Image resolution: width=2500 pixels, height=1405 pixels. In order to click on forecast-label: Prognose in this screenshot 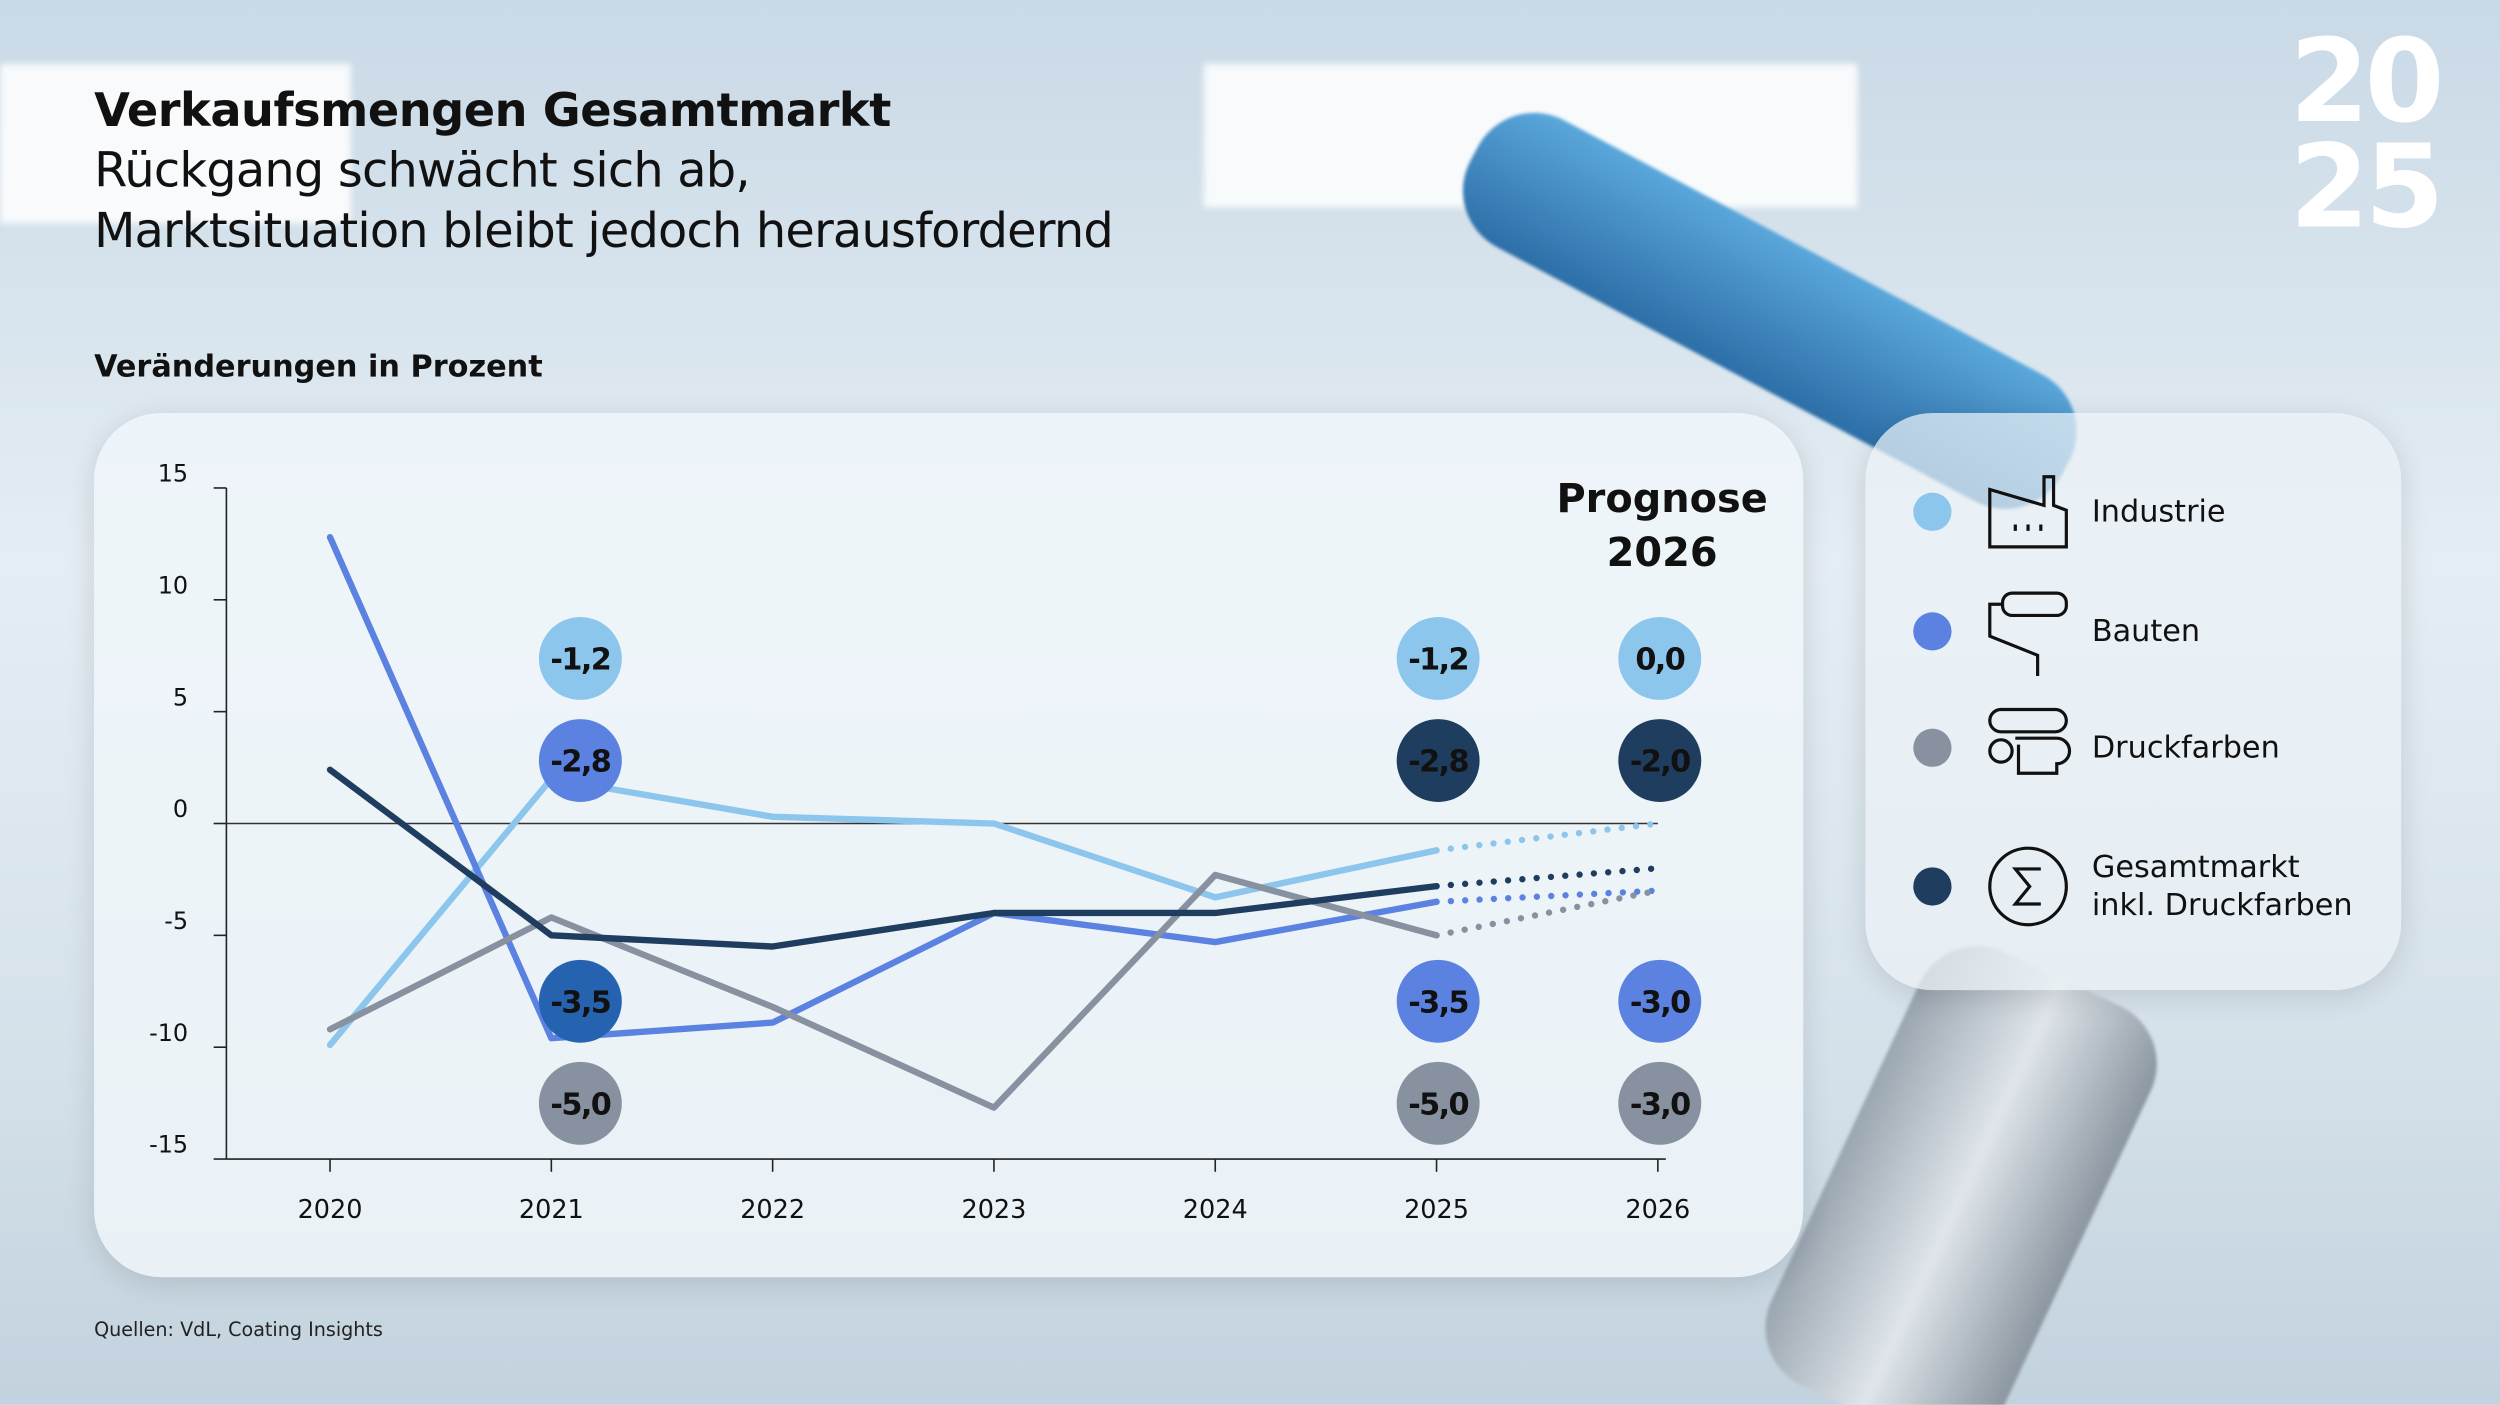, I will do `click(1662, 498)`.